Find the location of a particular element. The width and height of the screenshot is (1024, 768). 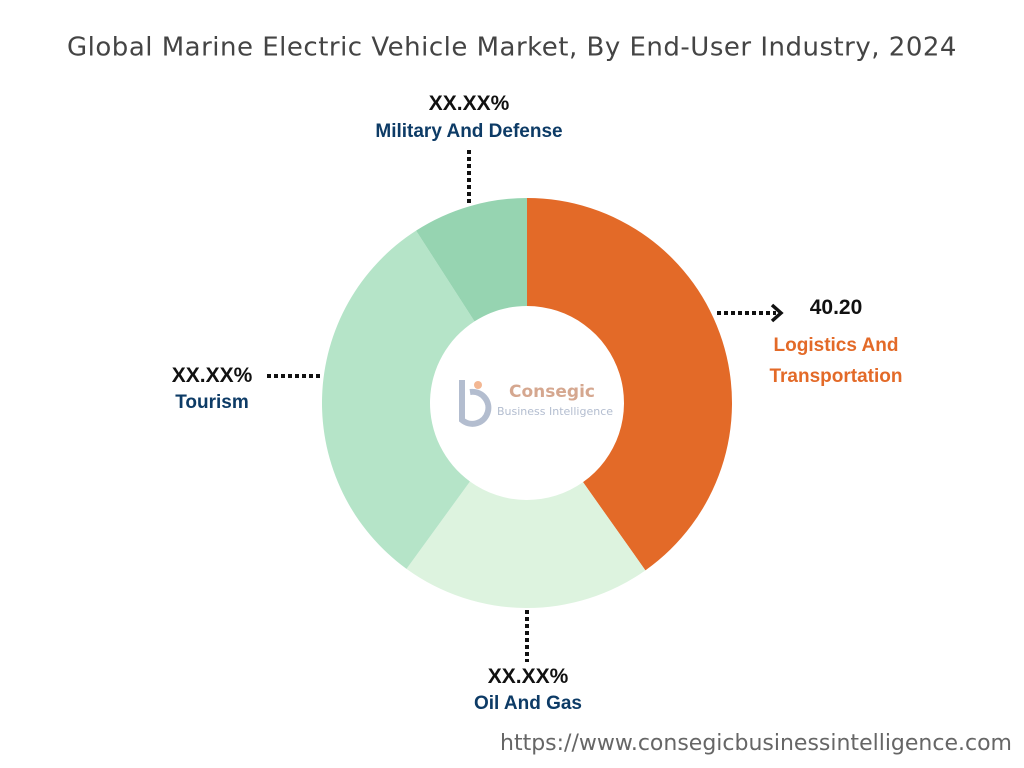

category-label: Logistics And Transportation is located at coordinates (836, 361).